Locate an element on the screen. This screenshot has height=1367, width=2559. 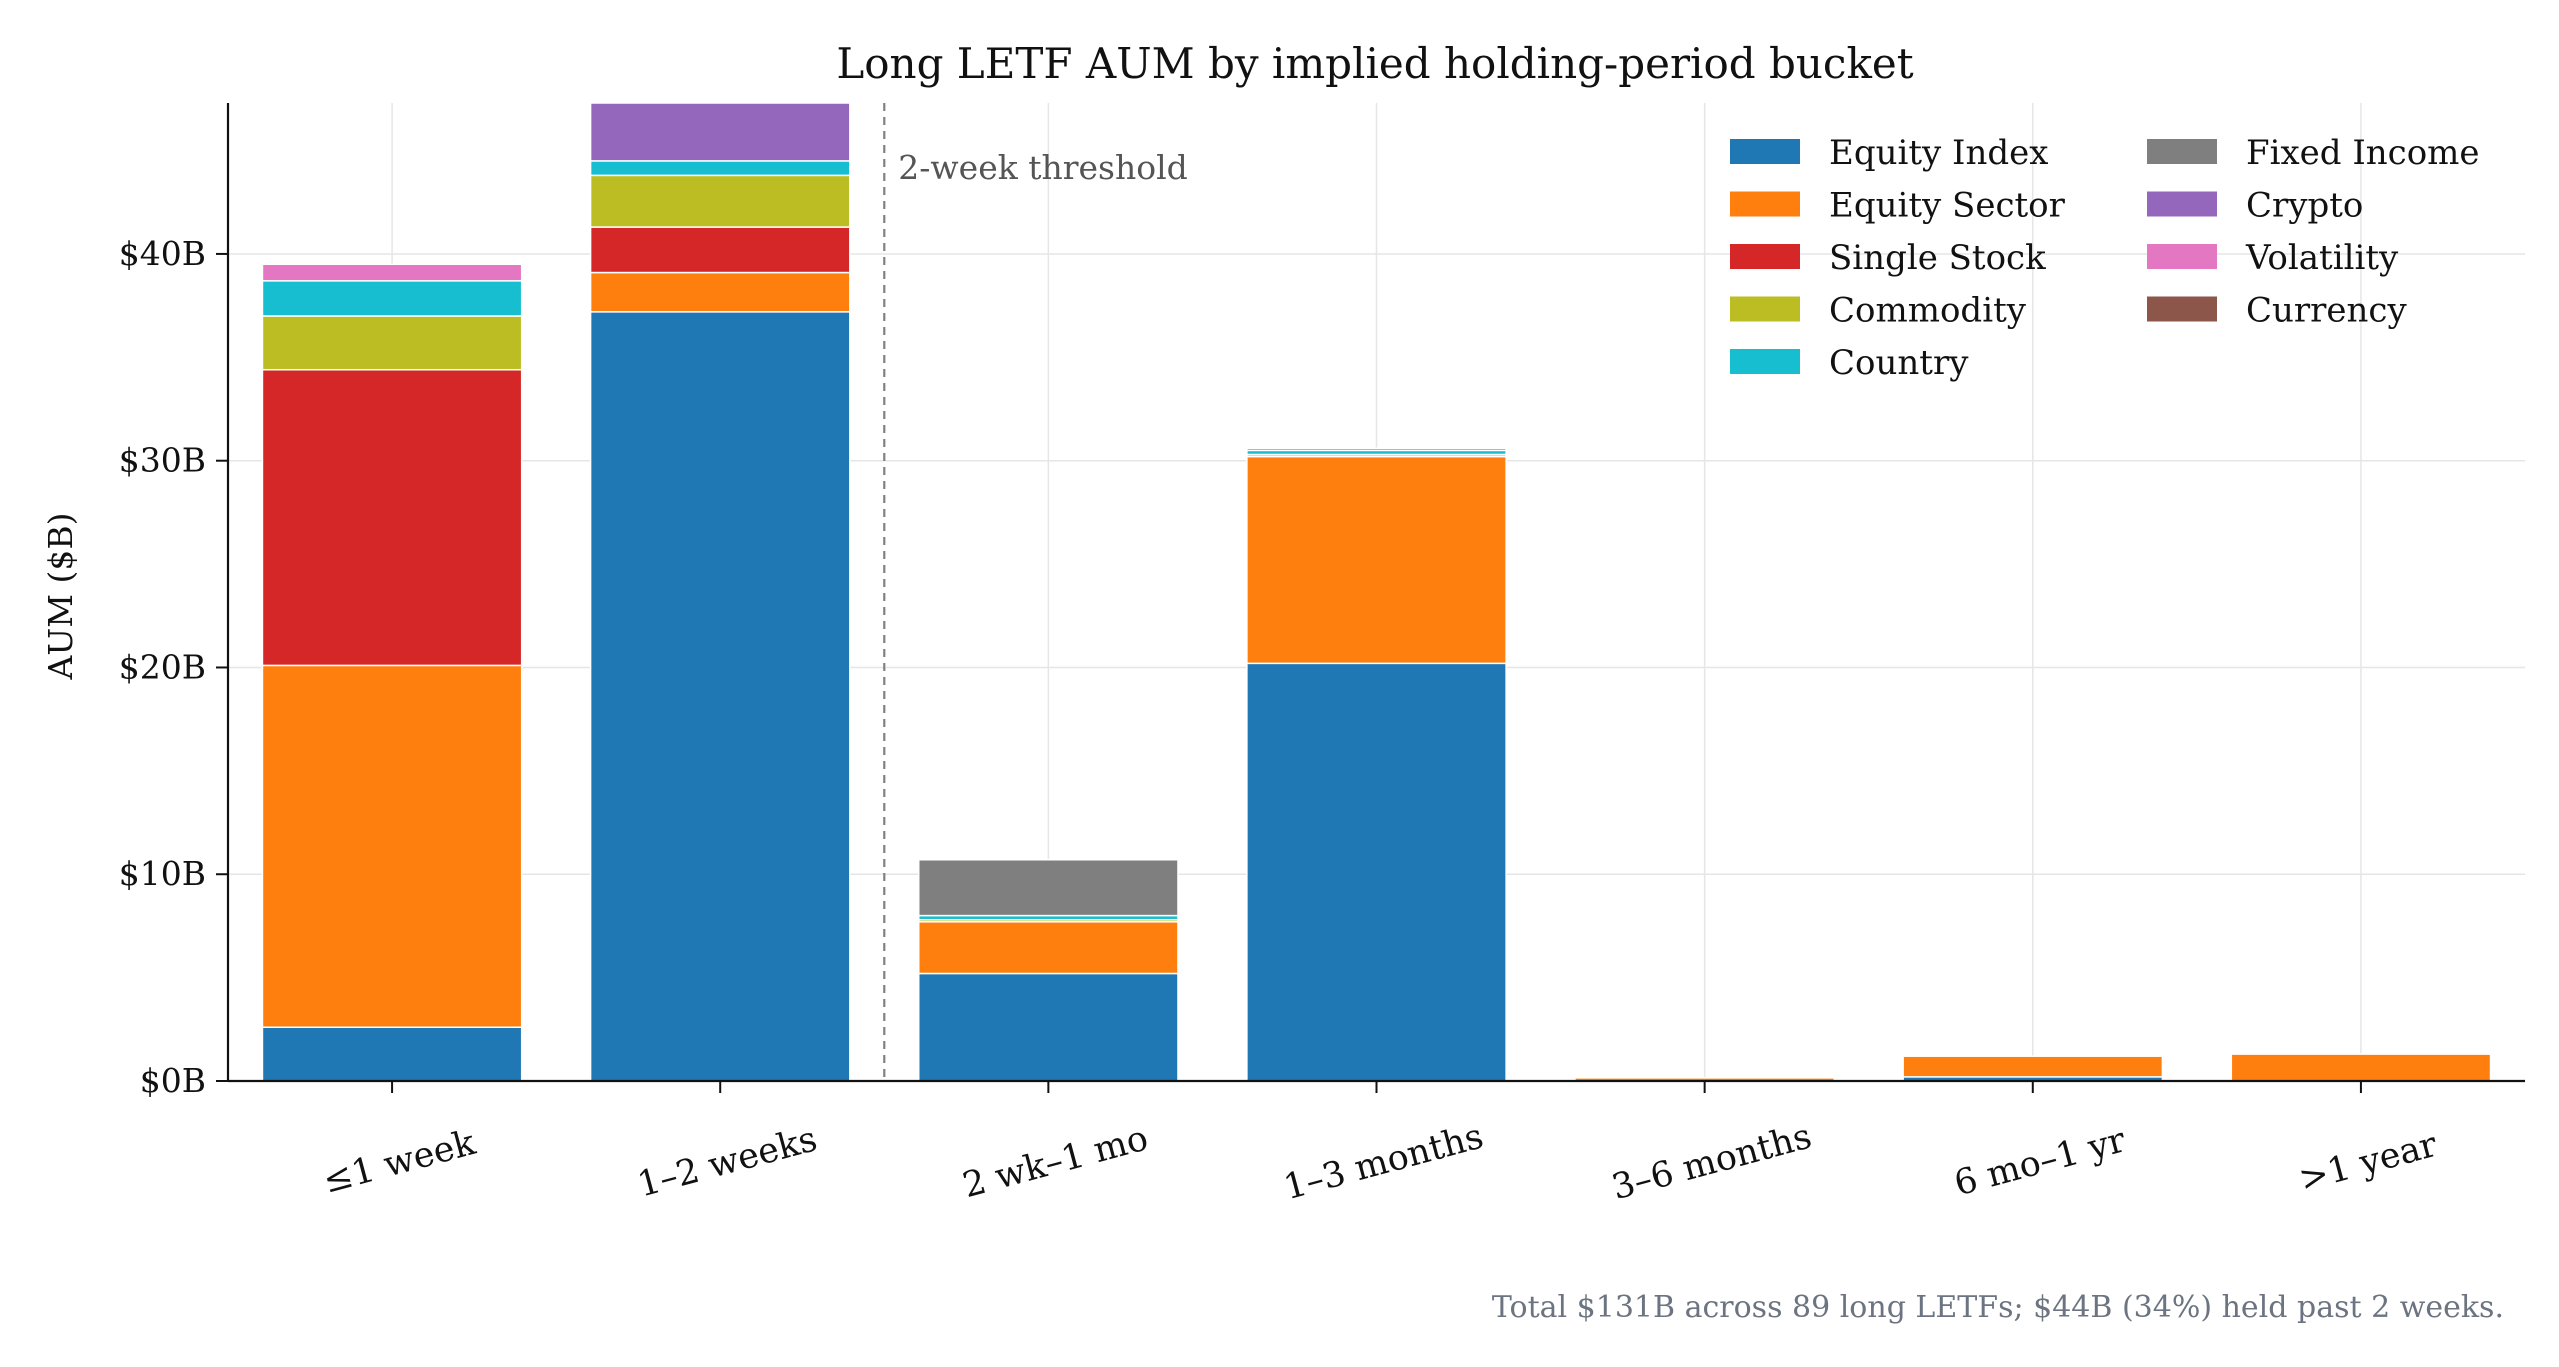
legend-label: Commodity is located at coordinates (1928, 311).